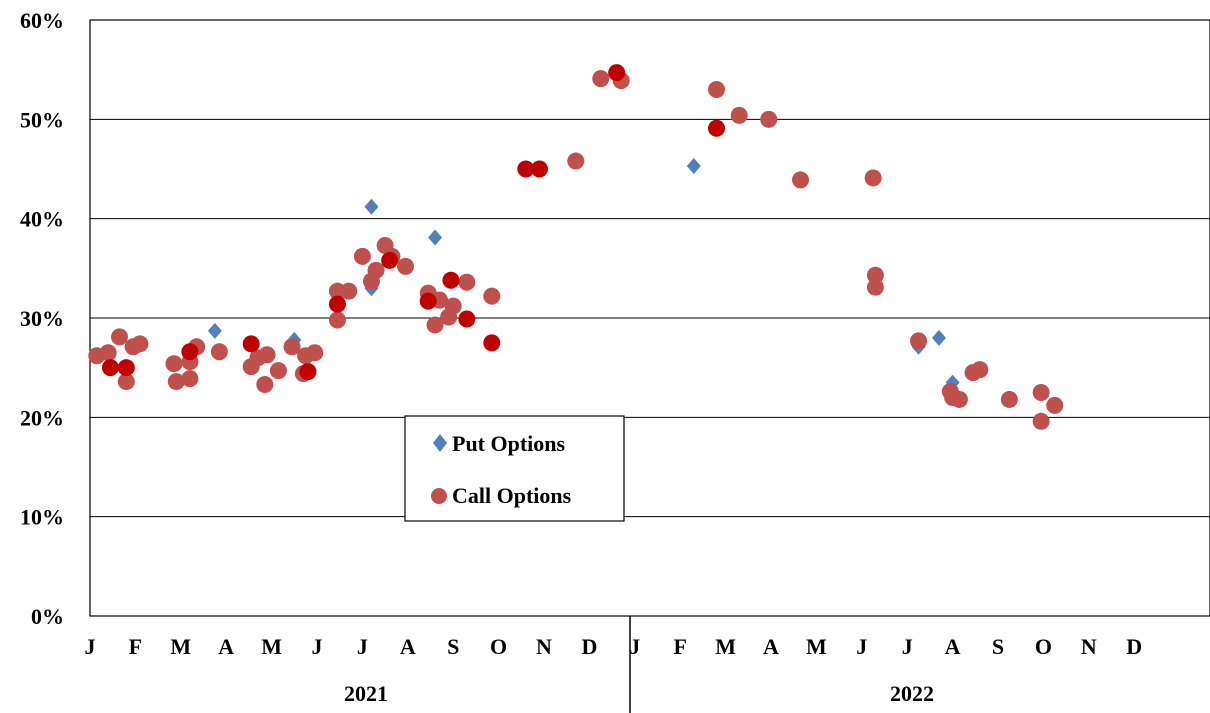 The height and width of the screenshot is (713, 1210). I want to click on y-tick-label: 30%, so click(42, 318).